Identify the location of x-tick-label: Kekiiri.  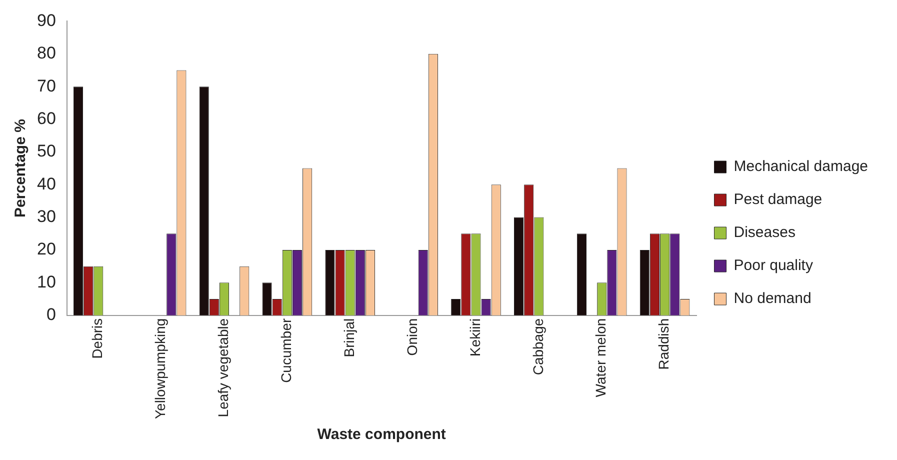
(474, 337).